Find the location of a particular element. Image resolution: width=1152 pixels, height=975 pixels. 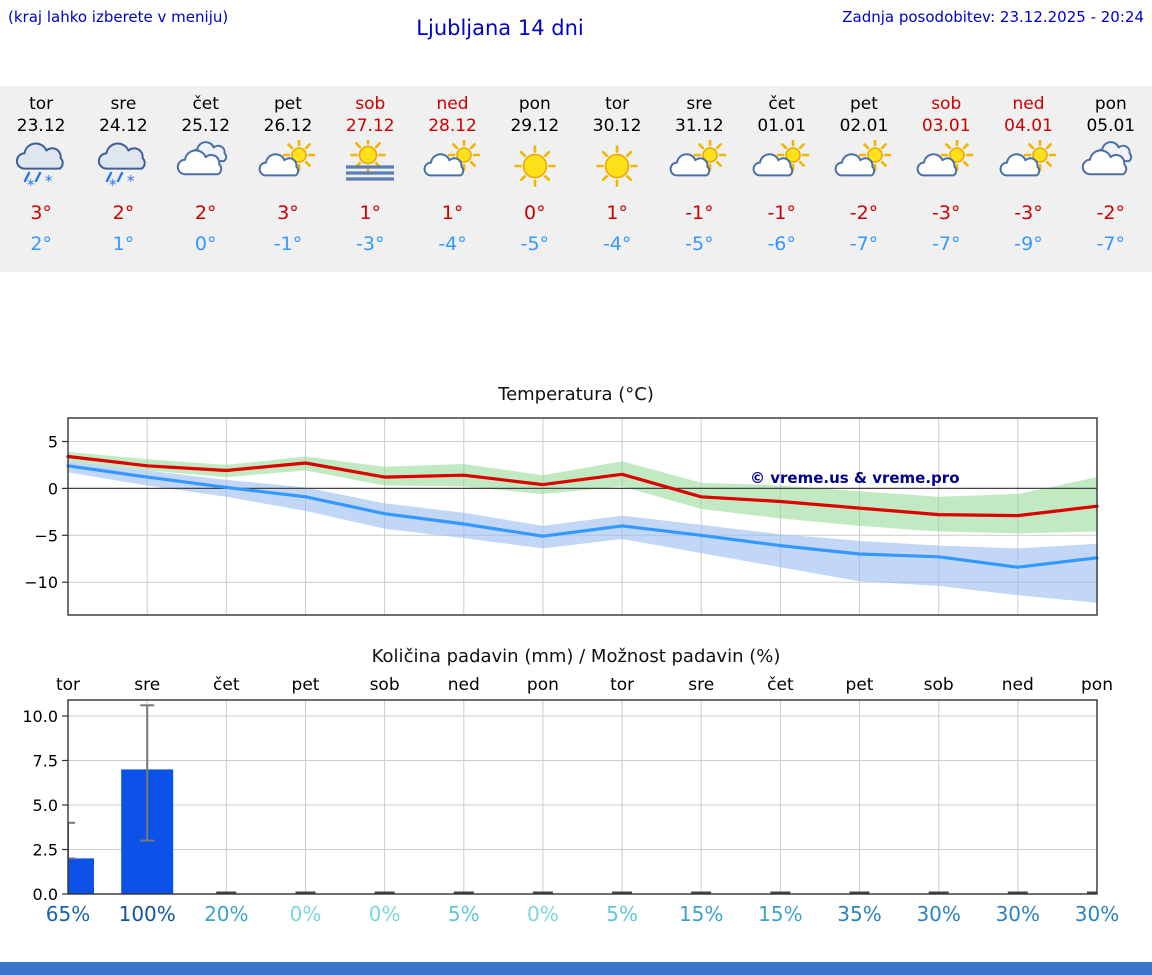

temp-ytick: −5 is located at coordinates (46, 535).